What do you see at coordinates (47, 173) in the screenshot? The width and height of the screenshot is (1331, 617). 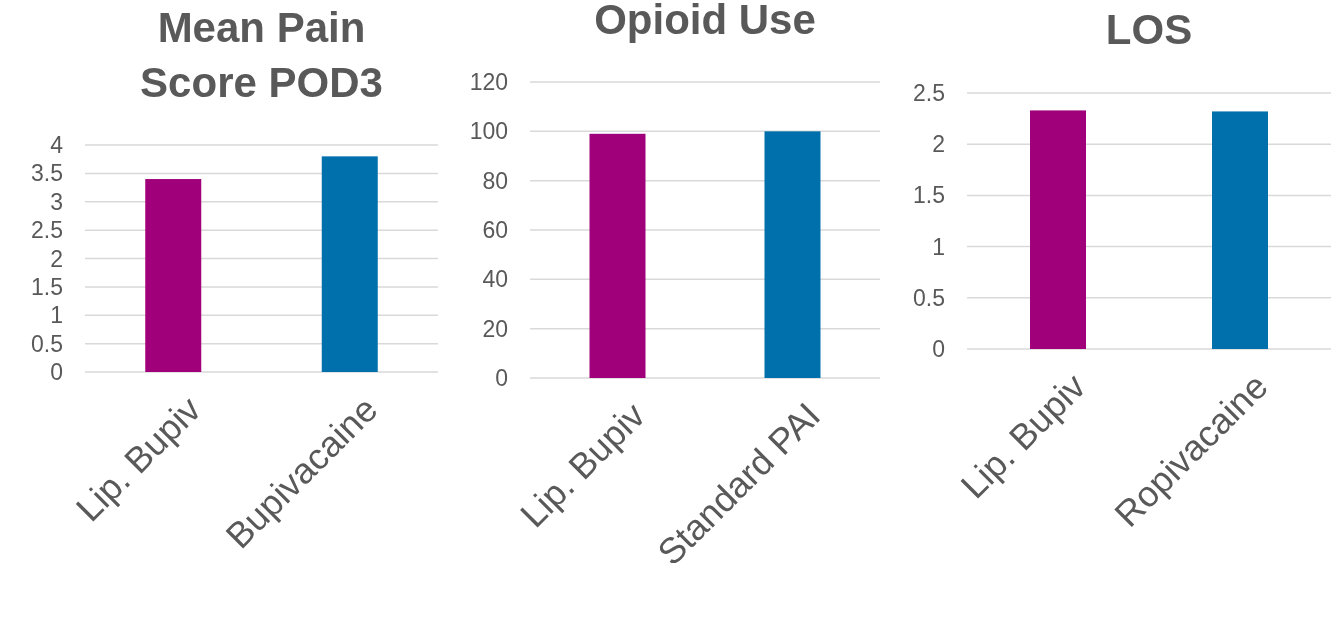 I see `y-tick-label: 3.5` at bounding box center [47, 173].